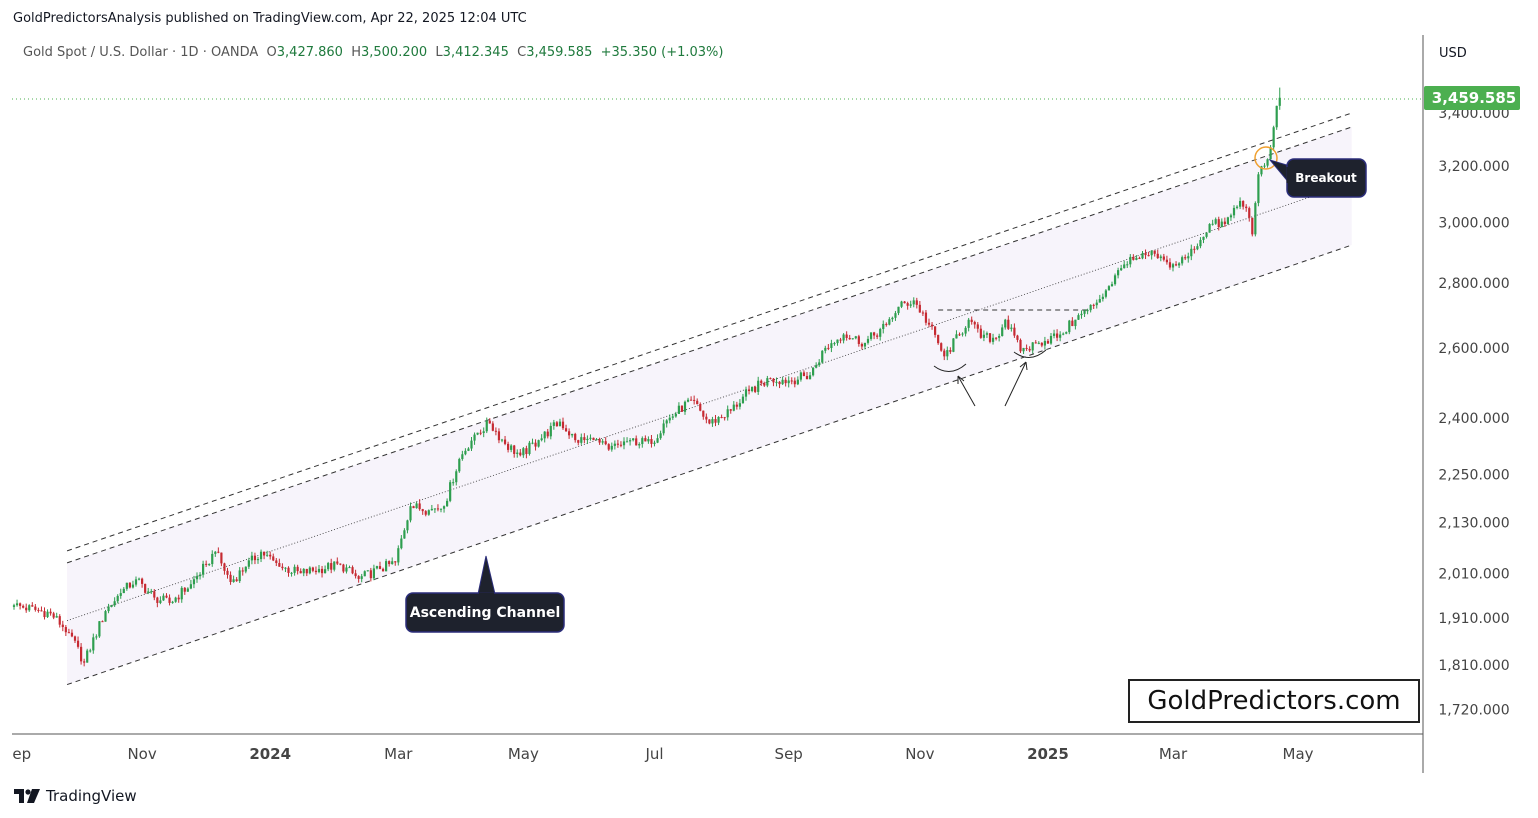  I want to click on open-label: O, so click(271, 52).